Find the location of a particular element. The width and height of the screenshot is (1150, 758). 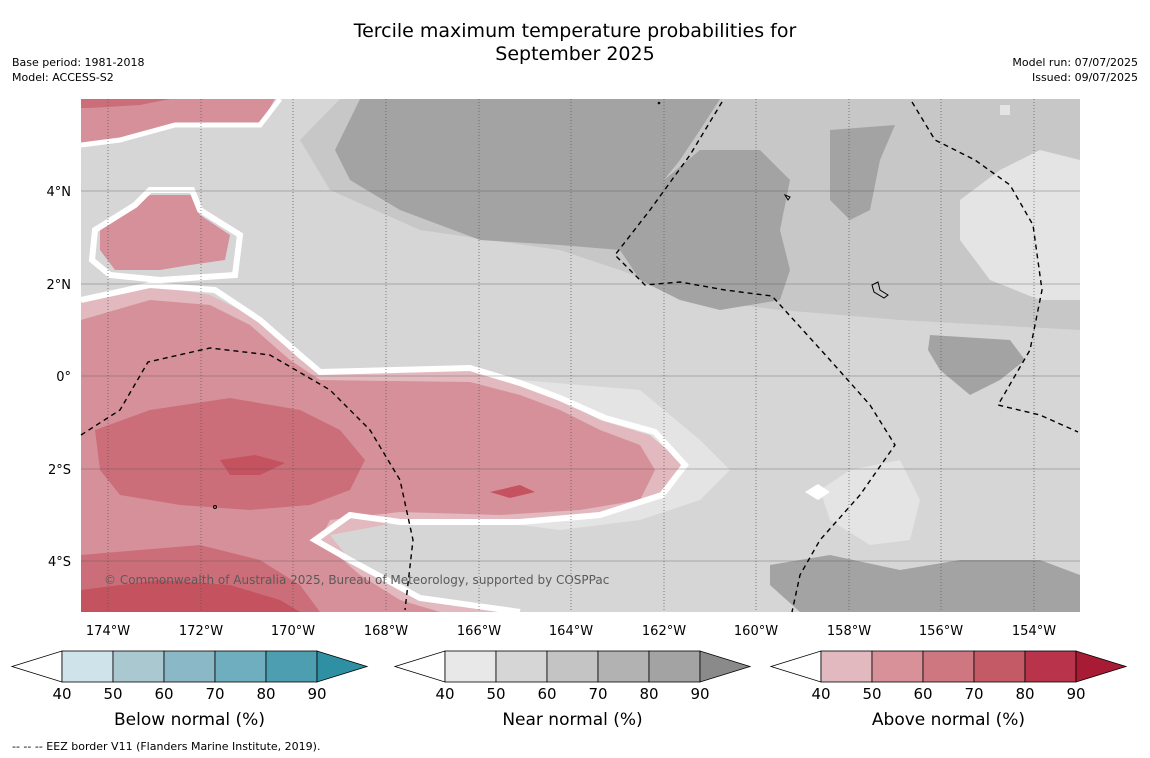

above-normal-70-core is located at coordinates (252, 465).